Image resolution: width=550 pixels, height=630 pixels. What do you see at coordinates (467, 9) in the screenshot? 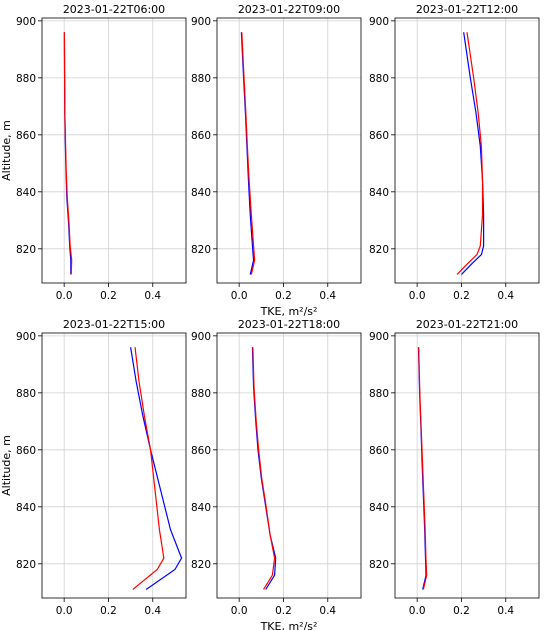
I see `chart-title: 2023-01-22T12:00` at bounding box center [467, 9].